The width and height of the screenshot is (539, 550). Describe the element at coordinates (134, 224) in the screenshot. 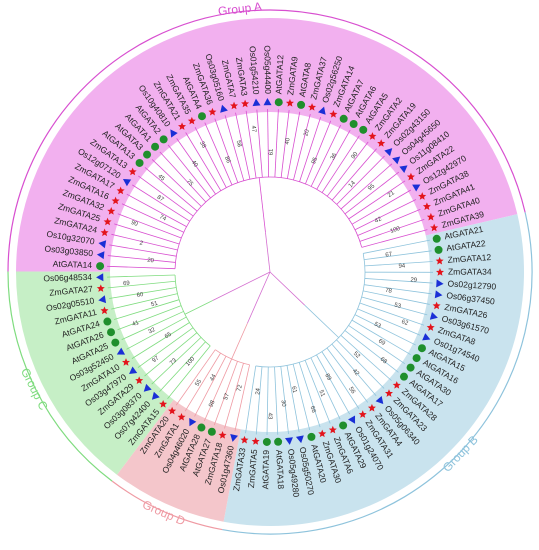

I see `support-value: 90` at that location.